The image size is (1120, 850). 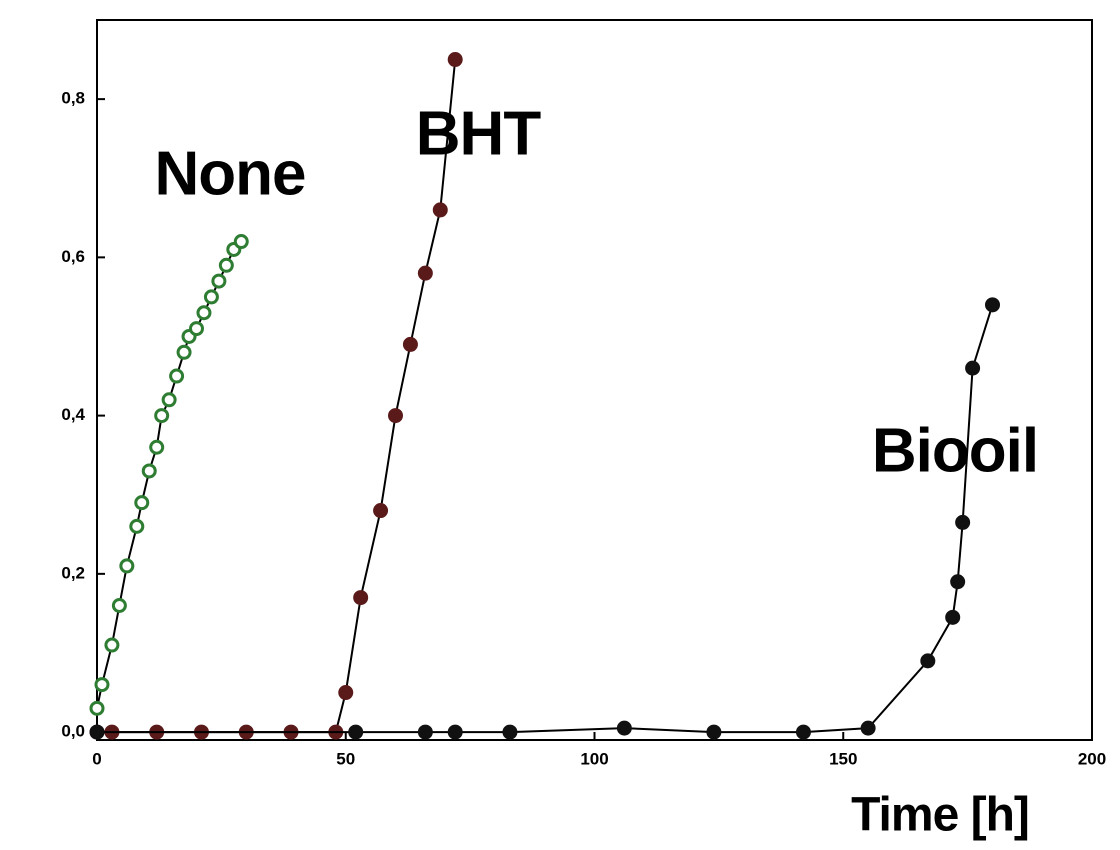 What do you see at coordinates (96, 758) in the screenshot?
I see `x-tick-label: 0` at bounding box center [96, 758].